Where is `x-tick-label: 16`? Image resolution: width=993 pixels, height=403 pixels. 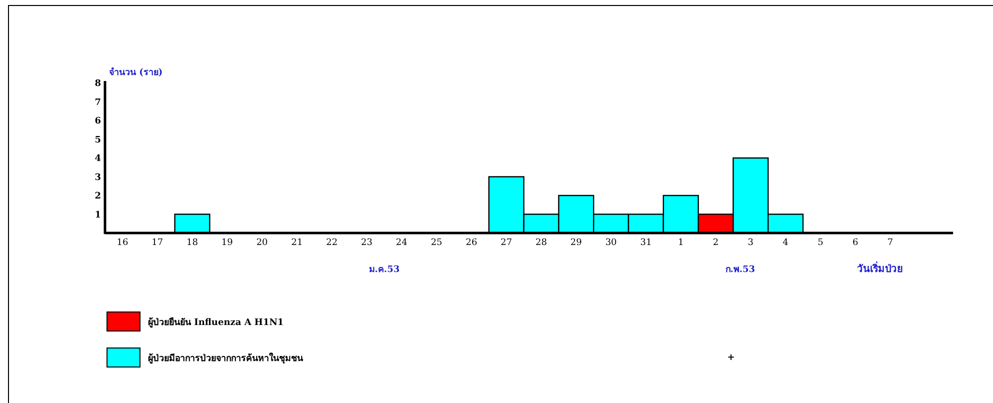
x-tick-label: 16 is located at coordinates (122, 243).